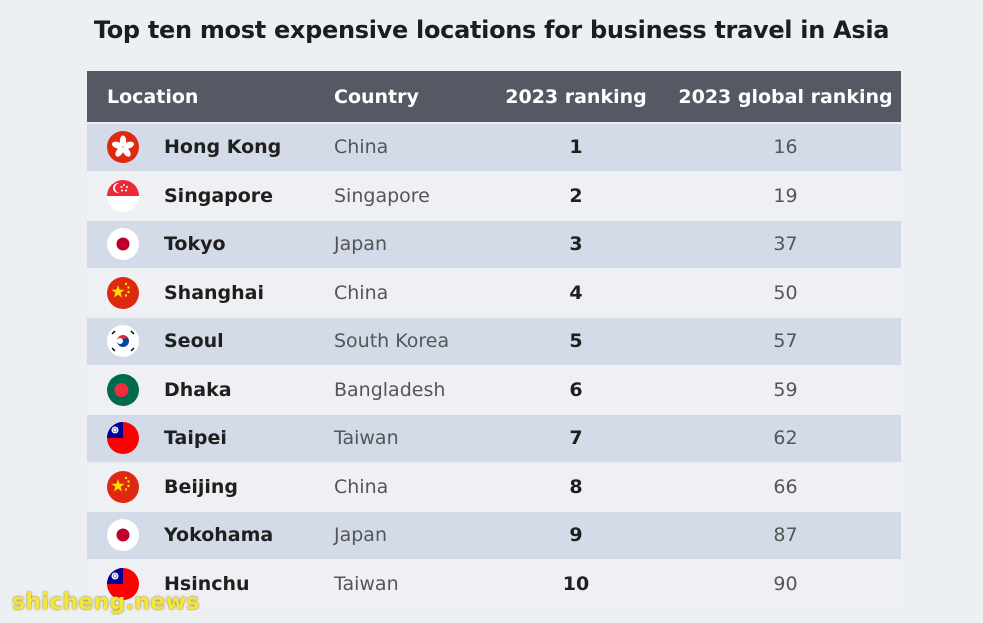 The image size is (983, 623). What do you see at coordinates (392, 341) in the screenshot?
I see `country-name: South Korea` at bounding box center [392, 341].